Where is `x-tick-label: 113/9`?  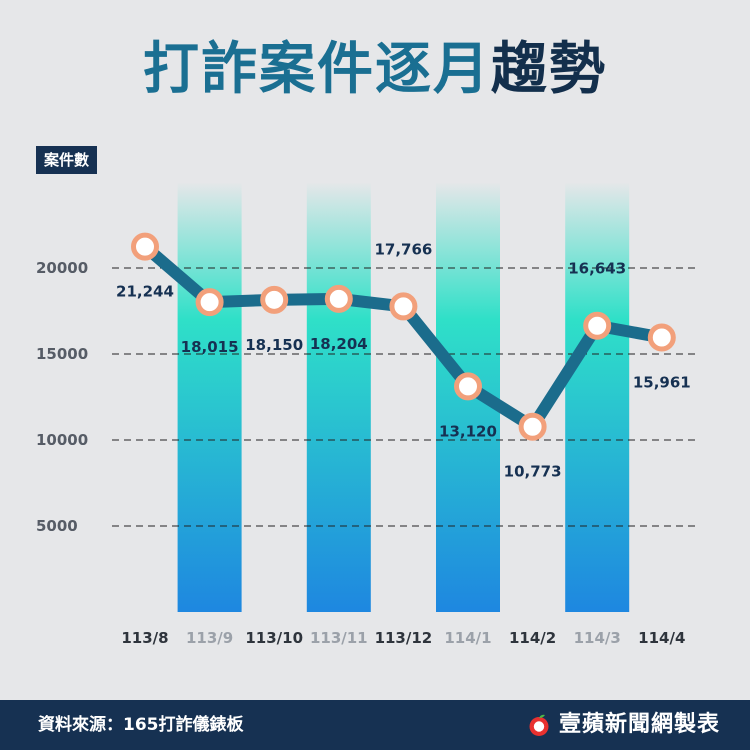 x-tick-label: 113/9 is located at coordinates (209, 638).